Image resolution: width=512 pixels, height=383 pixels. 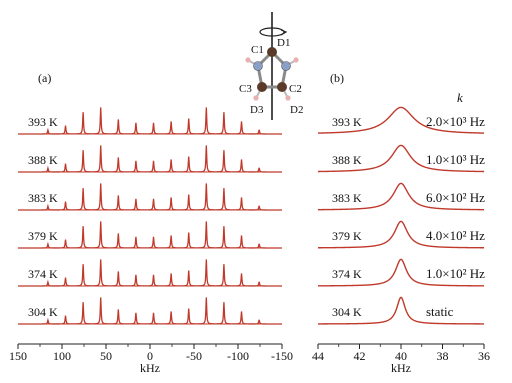 I want to click on panel-a-spectrum-388k, so click(x=150, y=159).